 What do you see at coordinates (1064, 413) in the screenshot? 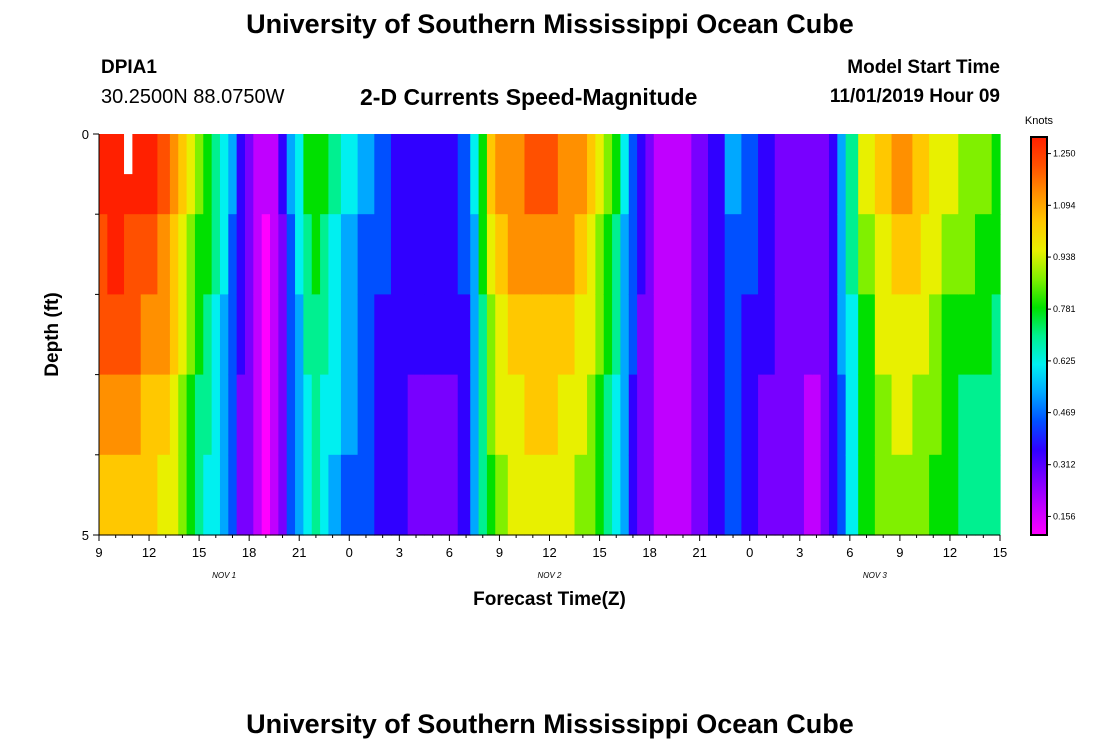
I see `colorbar-tick-label: 0.469` at bounding box center [1064, 413].